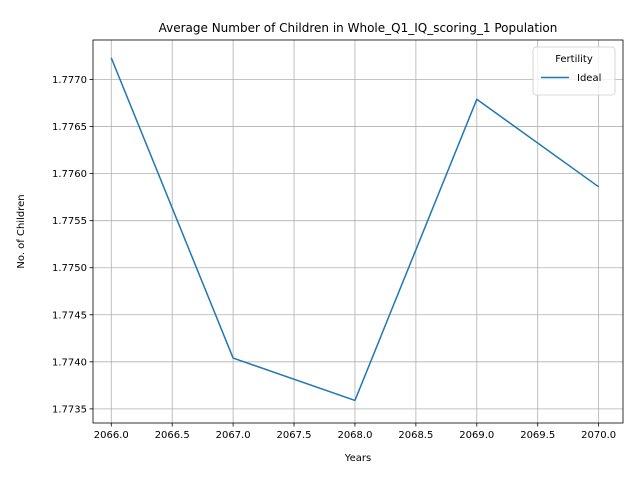 This screenshot has height=480, width=640. Describe the element at coordinates (69, 362) in the screenshot. I see `y-tick-label: 1.7740` at that location.